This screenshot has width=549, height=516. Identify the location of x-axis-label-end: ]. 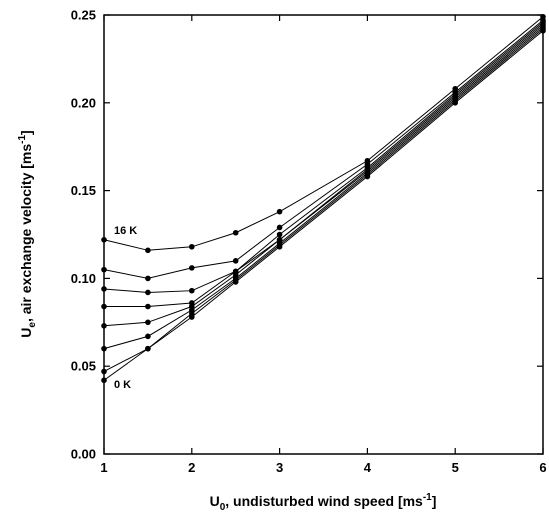
(434, 501).